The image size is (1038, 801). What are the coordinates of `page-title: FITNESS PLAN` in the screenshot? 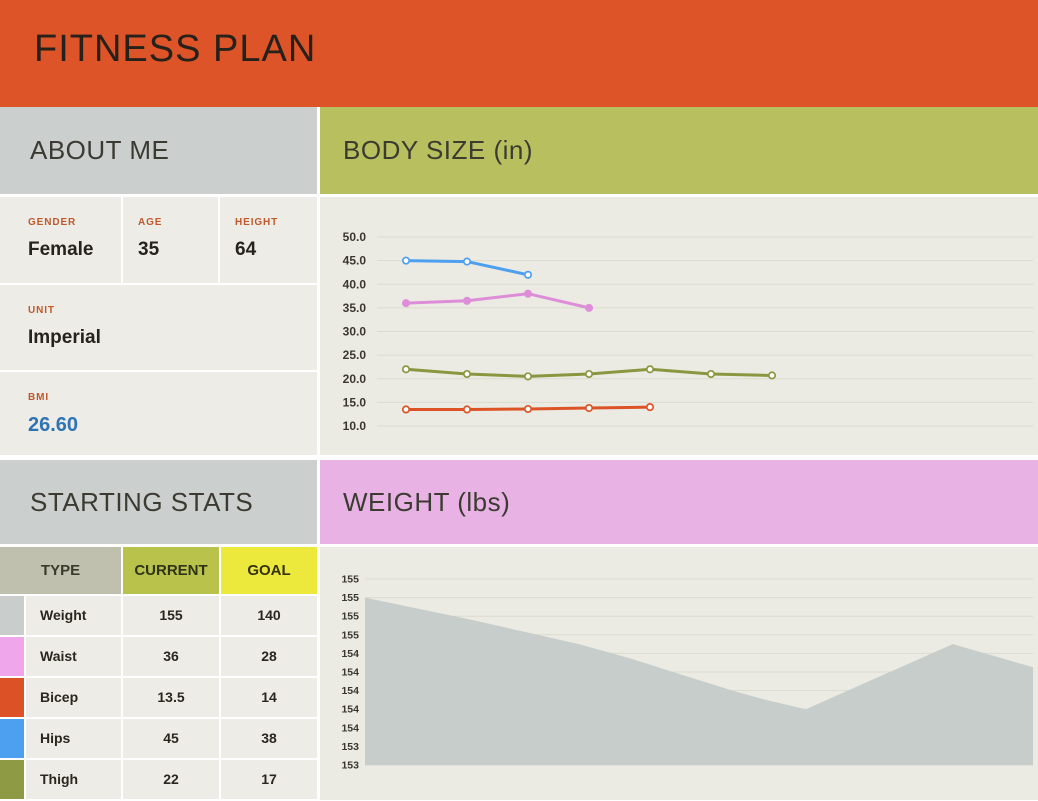 It's located at (175, 49).